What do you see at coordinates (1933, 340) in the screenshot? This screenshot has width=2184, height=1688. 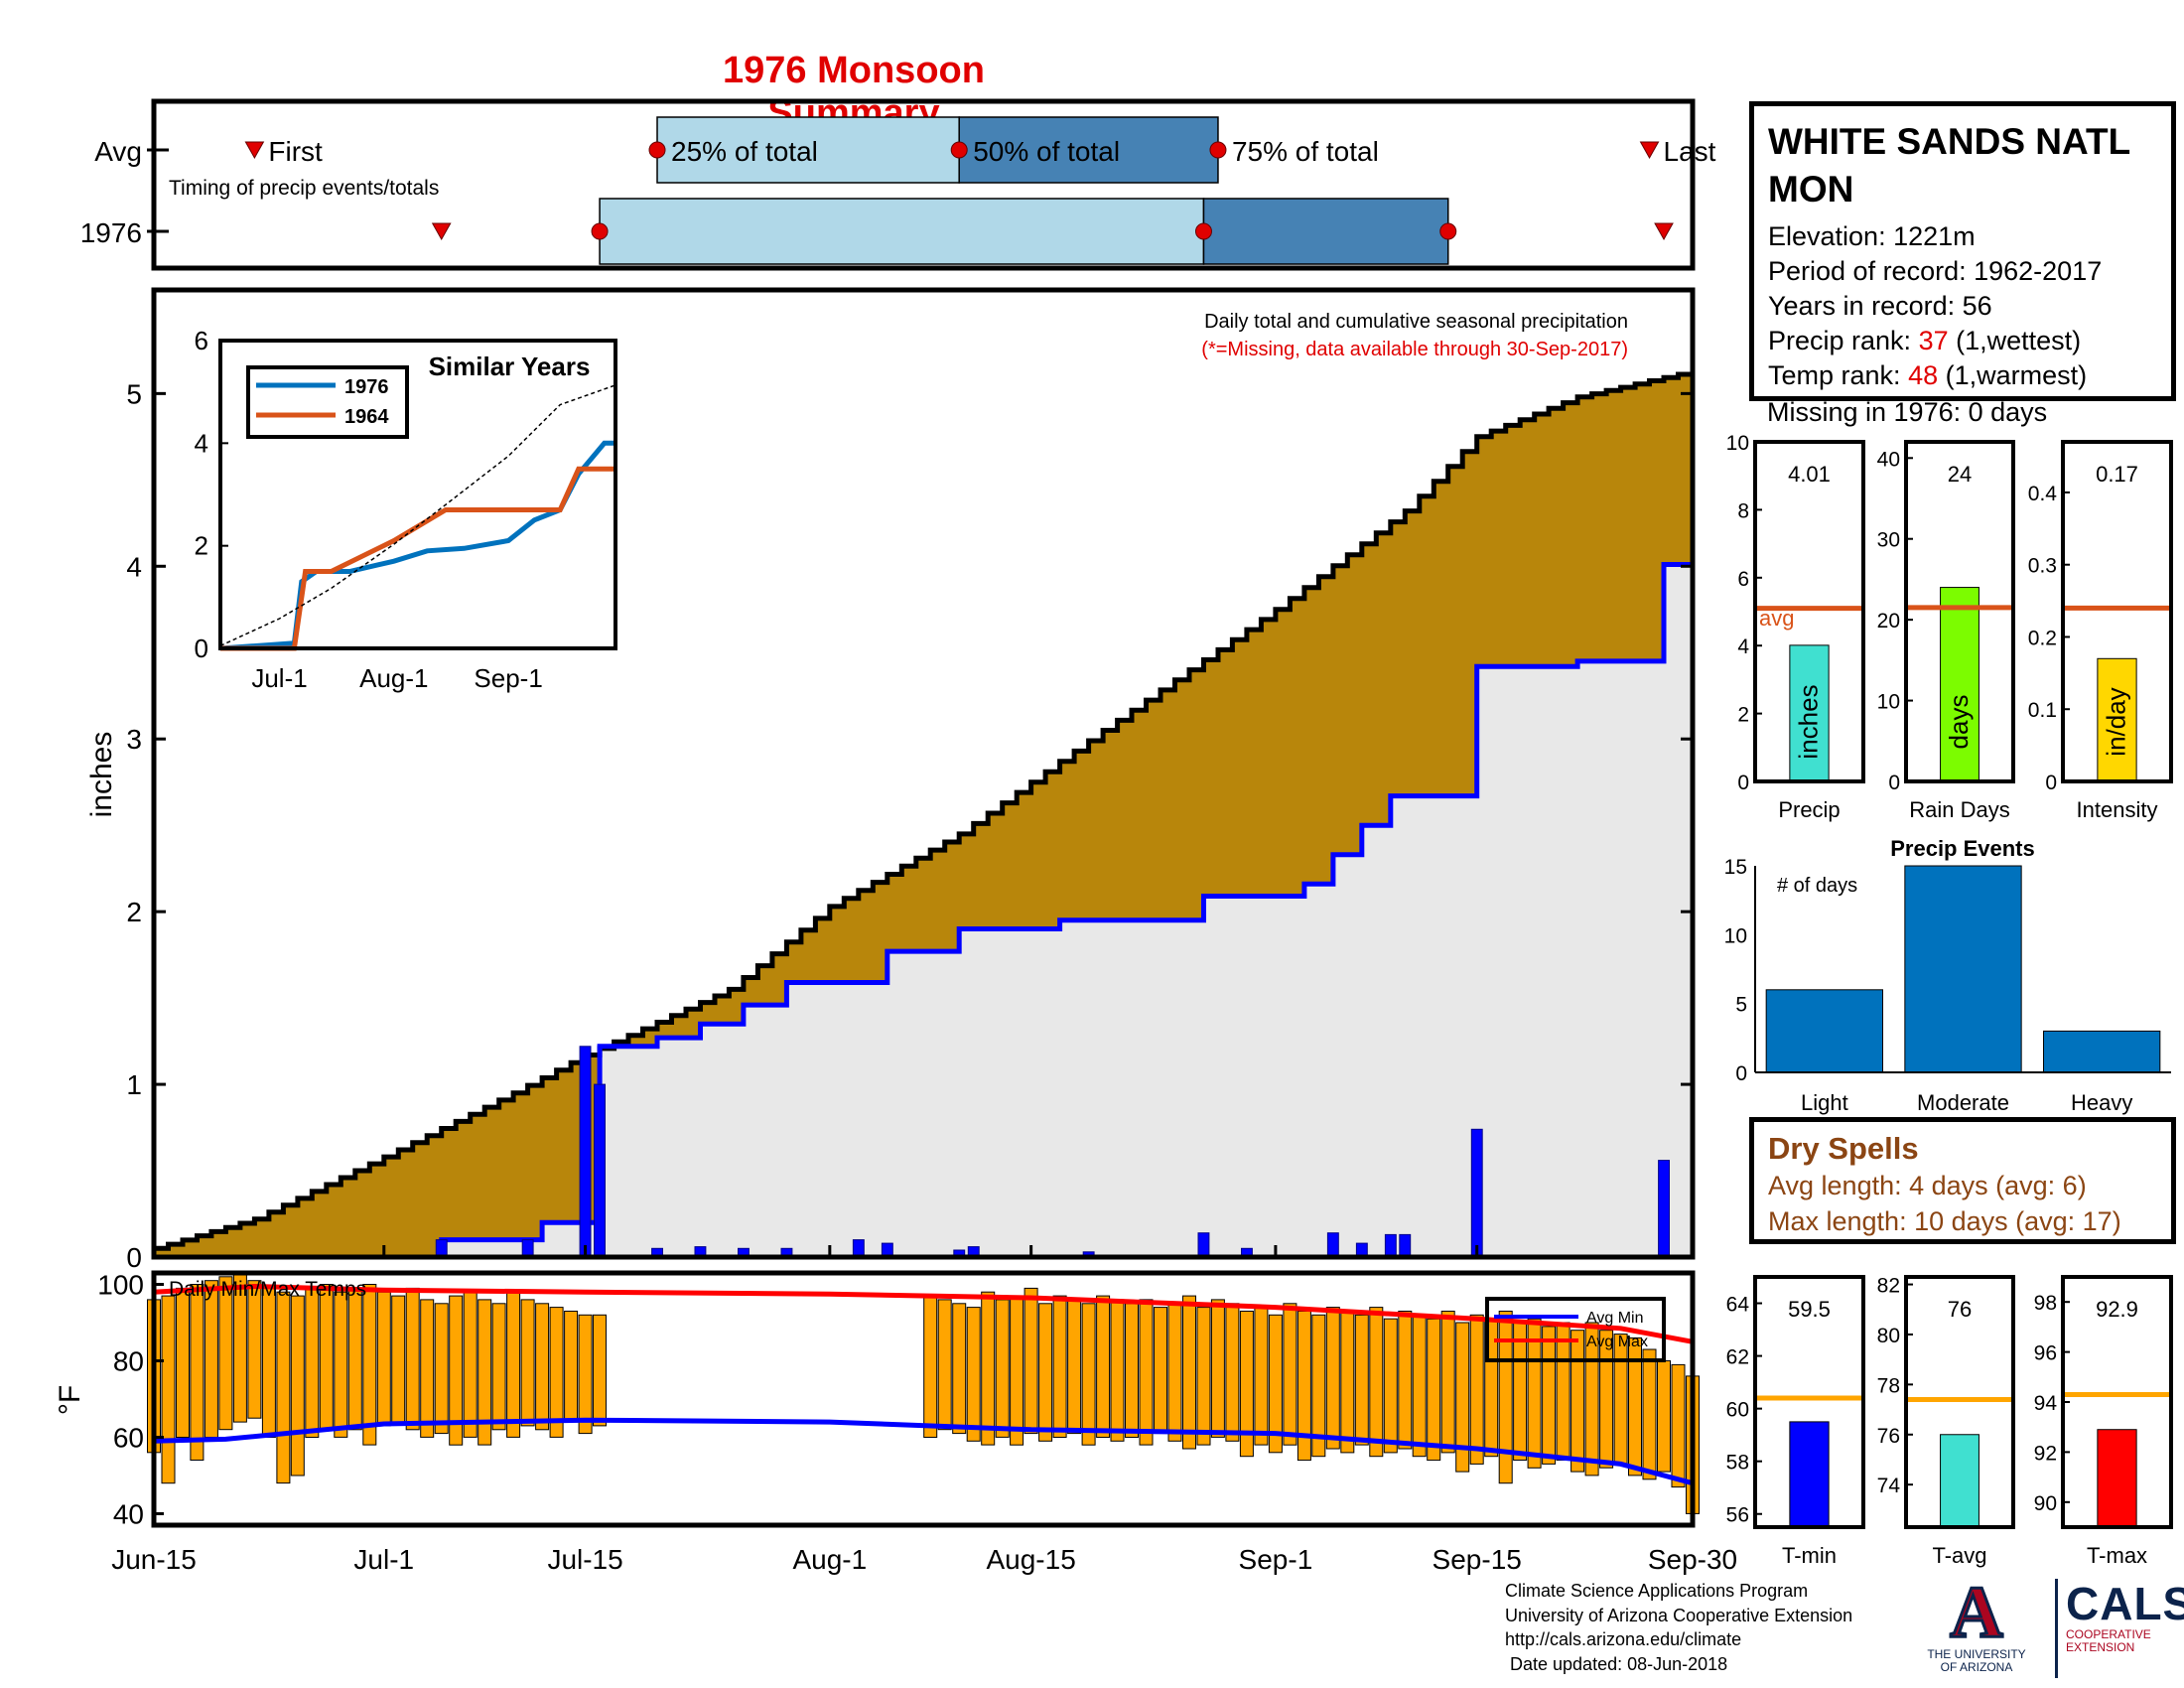 I see `precip-rank-value: 37` at bounding box center [1933, 340].